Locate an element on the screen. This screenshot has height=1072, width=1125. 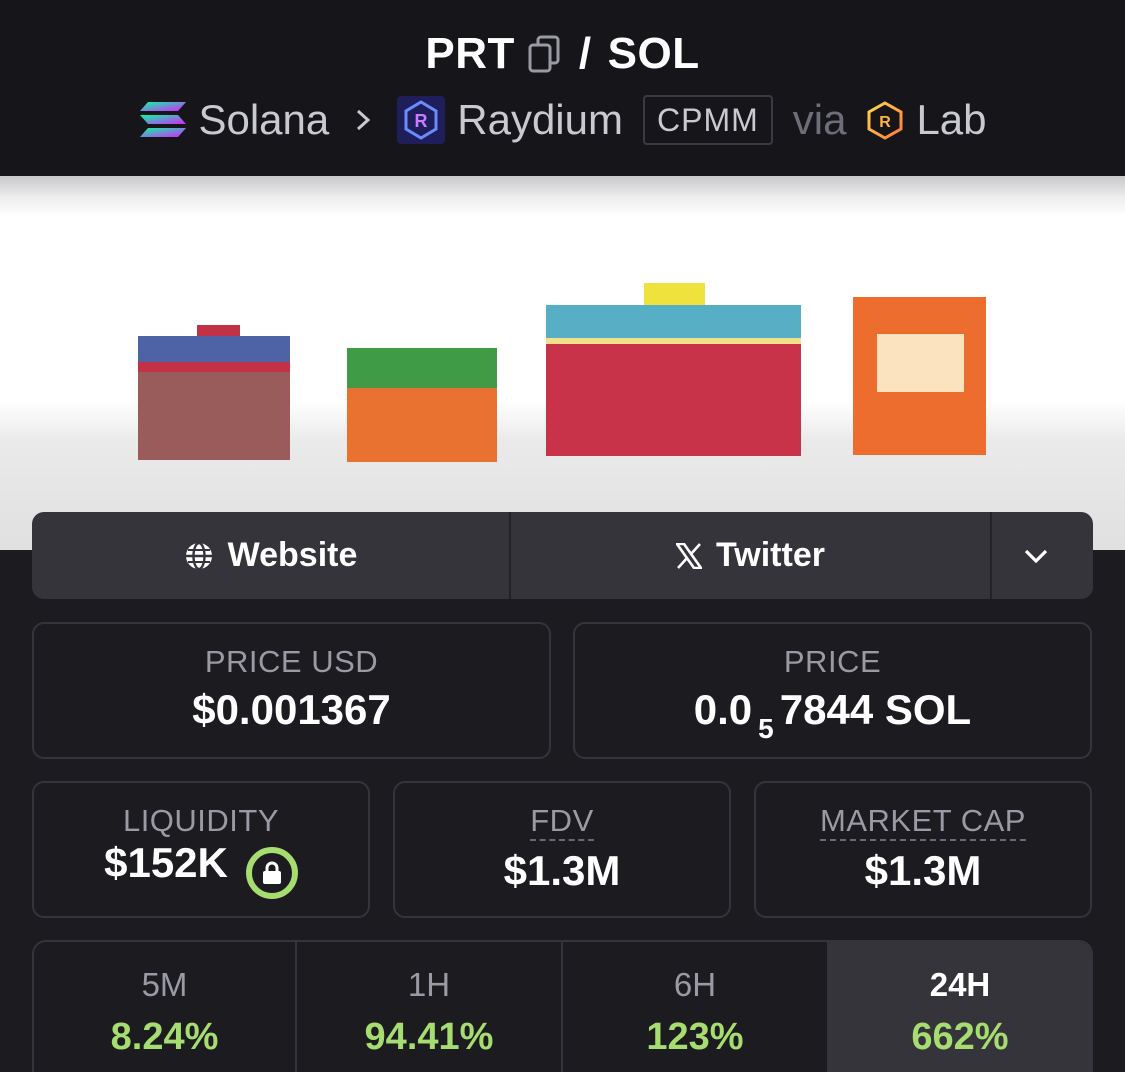
chevron-down-icon is located at coordinates (1035, 556).